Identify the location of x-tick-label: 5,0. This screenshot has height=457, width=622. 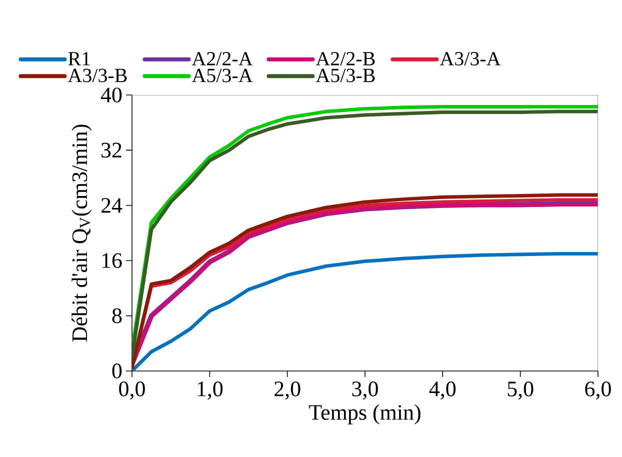
(521, 391).